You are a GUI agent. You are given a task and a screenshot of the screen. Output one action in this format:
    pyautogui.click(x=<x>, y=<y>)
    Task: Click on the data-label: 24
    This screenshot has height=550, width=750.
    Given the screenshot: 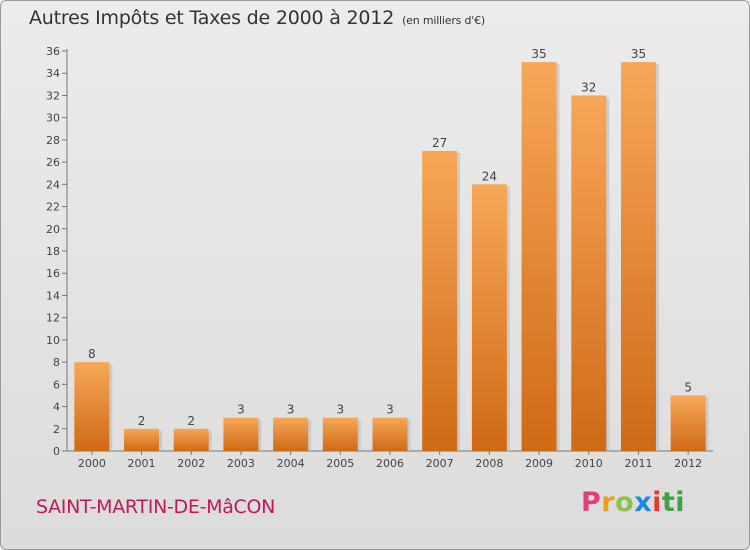 What is the action you would take?
    pyautogui.click(x=489, y=176)
    